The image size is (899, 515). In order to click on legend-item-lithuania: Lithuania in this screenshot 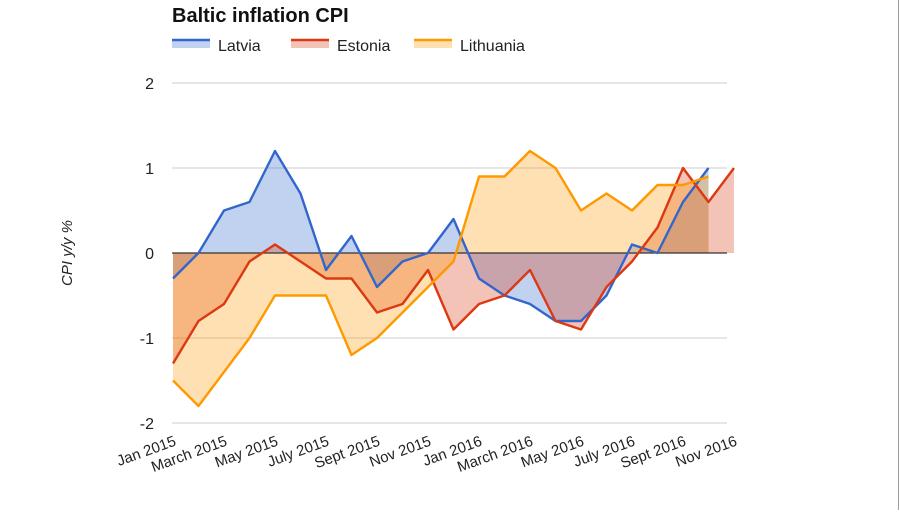, I will do `click(469, 46)`.